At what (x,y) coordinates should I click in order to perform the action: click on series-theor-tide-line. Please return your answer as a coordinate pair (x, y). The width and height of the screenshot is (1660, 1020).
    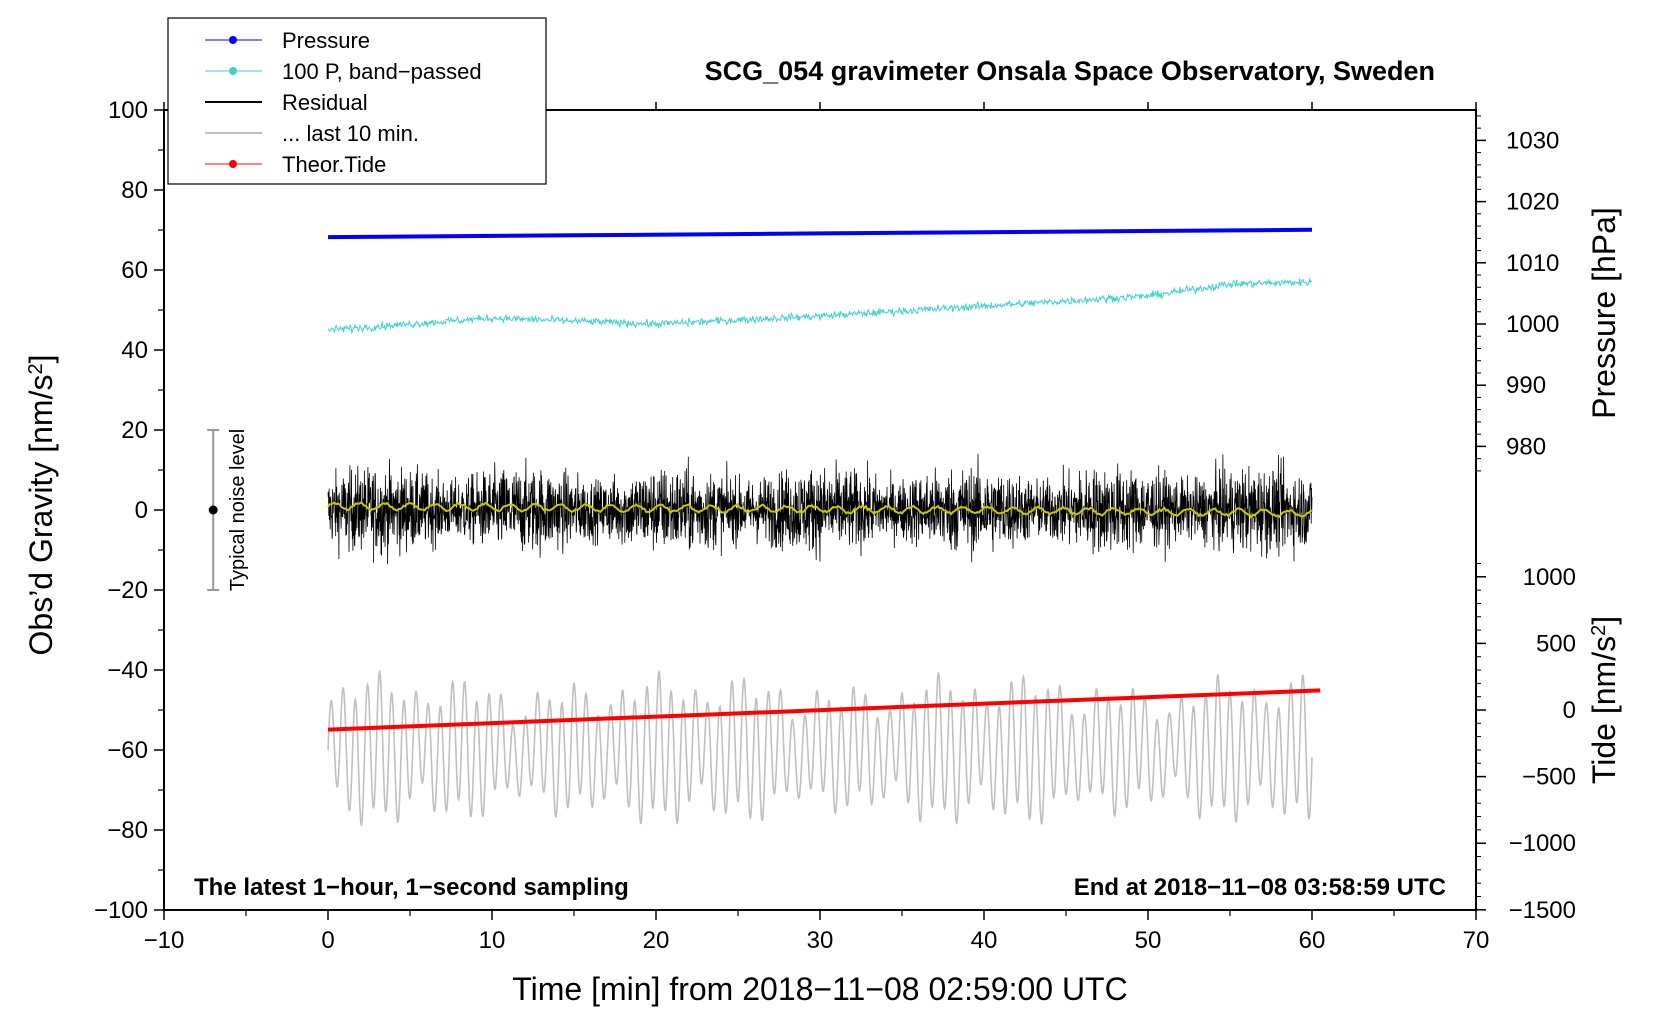
    Looking at the image, I should click on (824, 710).